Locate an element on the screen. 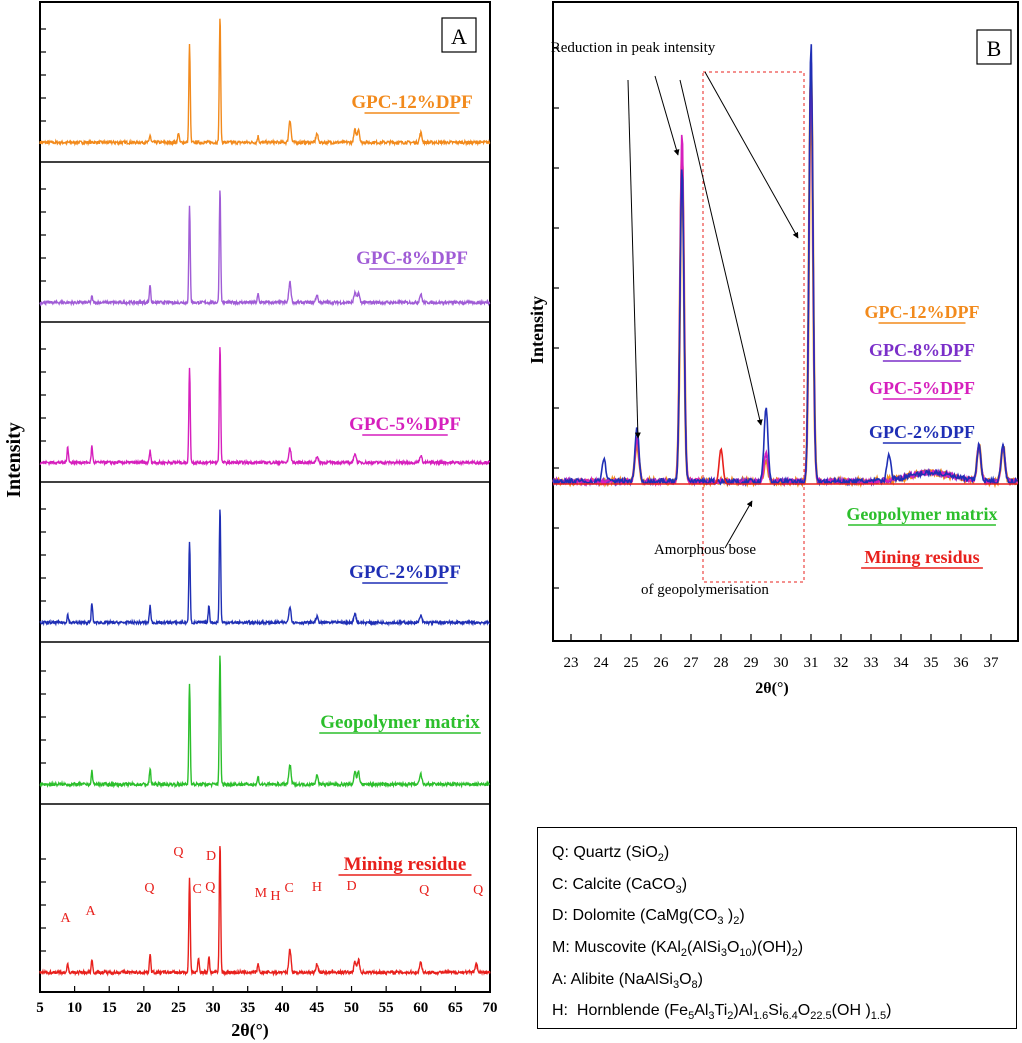  panel-b-x-tick-label: 33 is located at coordinates (871, 663).